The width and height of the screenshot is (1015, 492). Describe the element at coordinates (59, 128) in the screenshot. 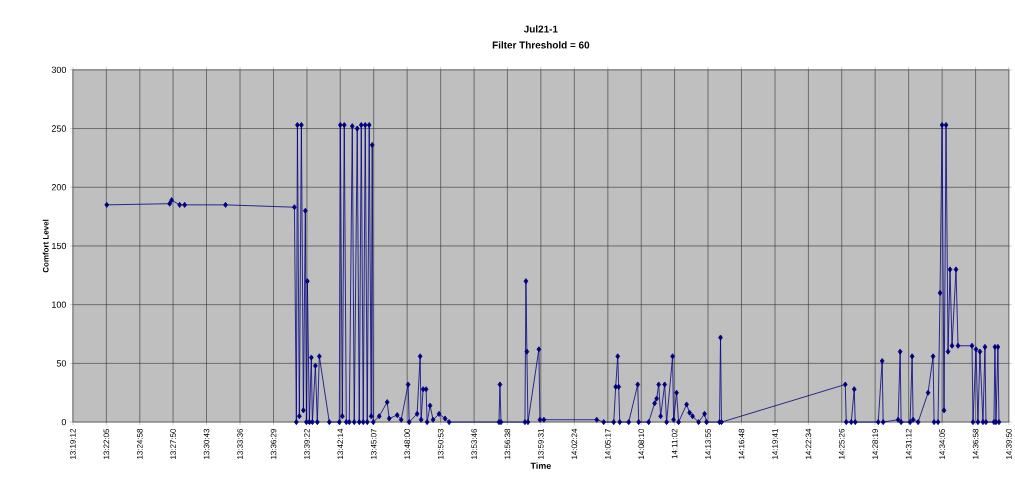

I see `y-tick-label: 250` at that location.